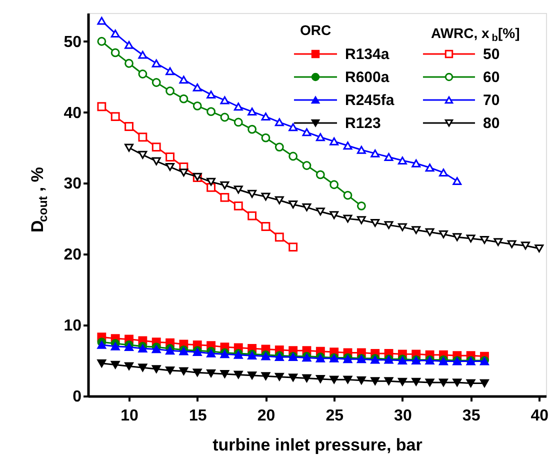 This screenshot has width=549, height=459. What do you see at coordinates (266, 416) in the screenshot?
I see `x-tick-label: 20` at bounding box center [266, 416].